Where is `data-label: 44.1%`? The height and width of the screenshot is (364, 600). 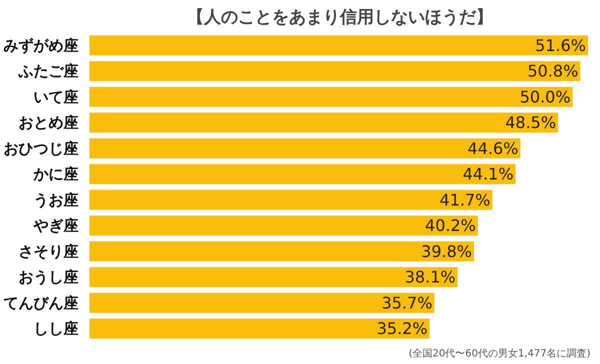 data-label: 44.1% is located at coordinates (488, 174).